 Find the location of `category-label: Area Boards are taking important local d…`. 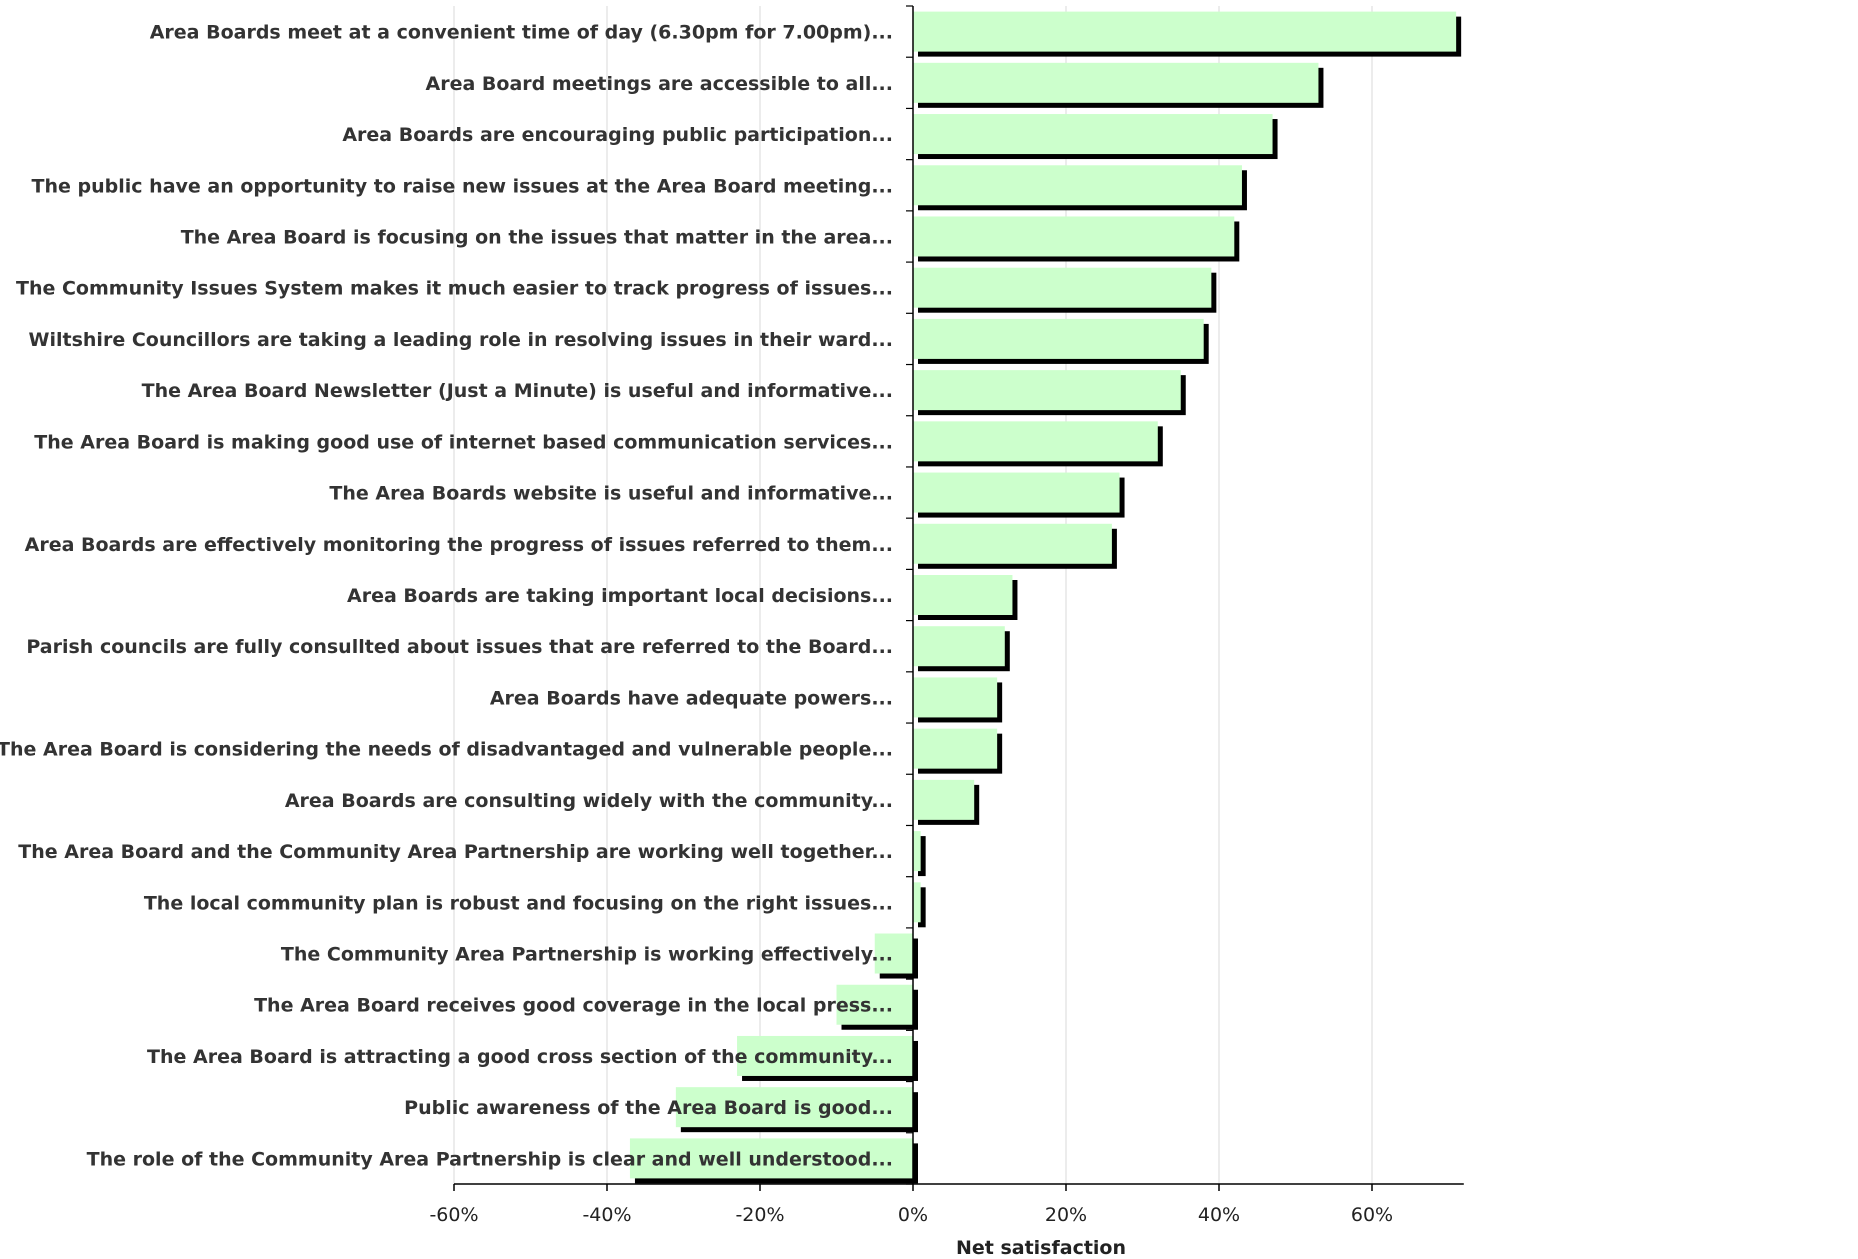

category-label: Area Boards are taking important local d… is located at coordinates (620, 596).